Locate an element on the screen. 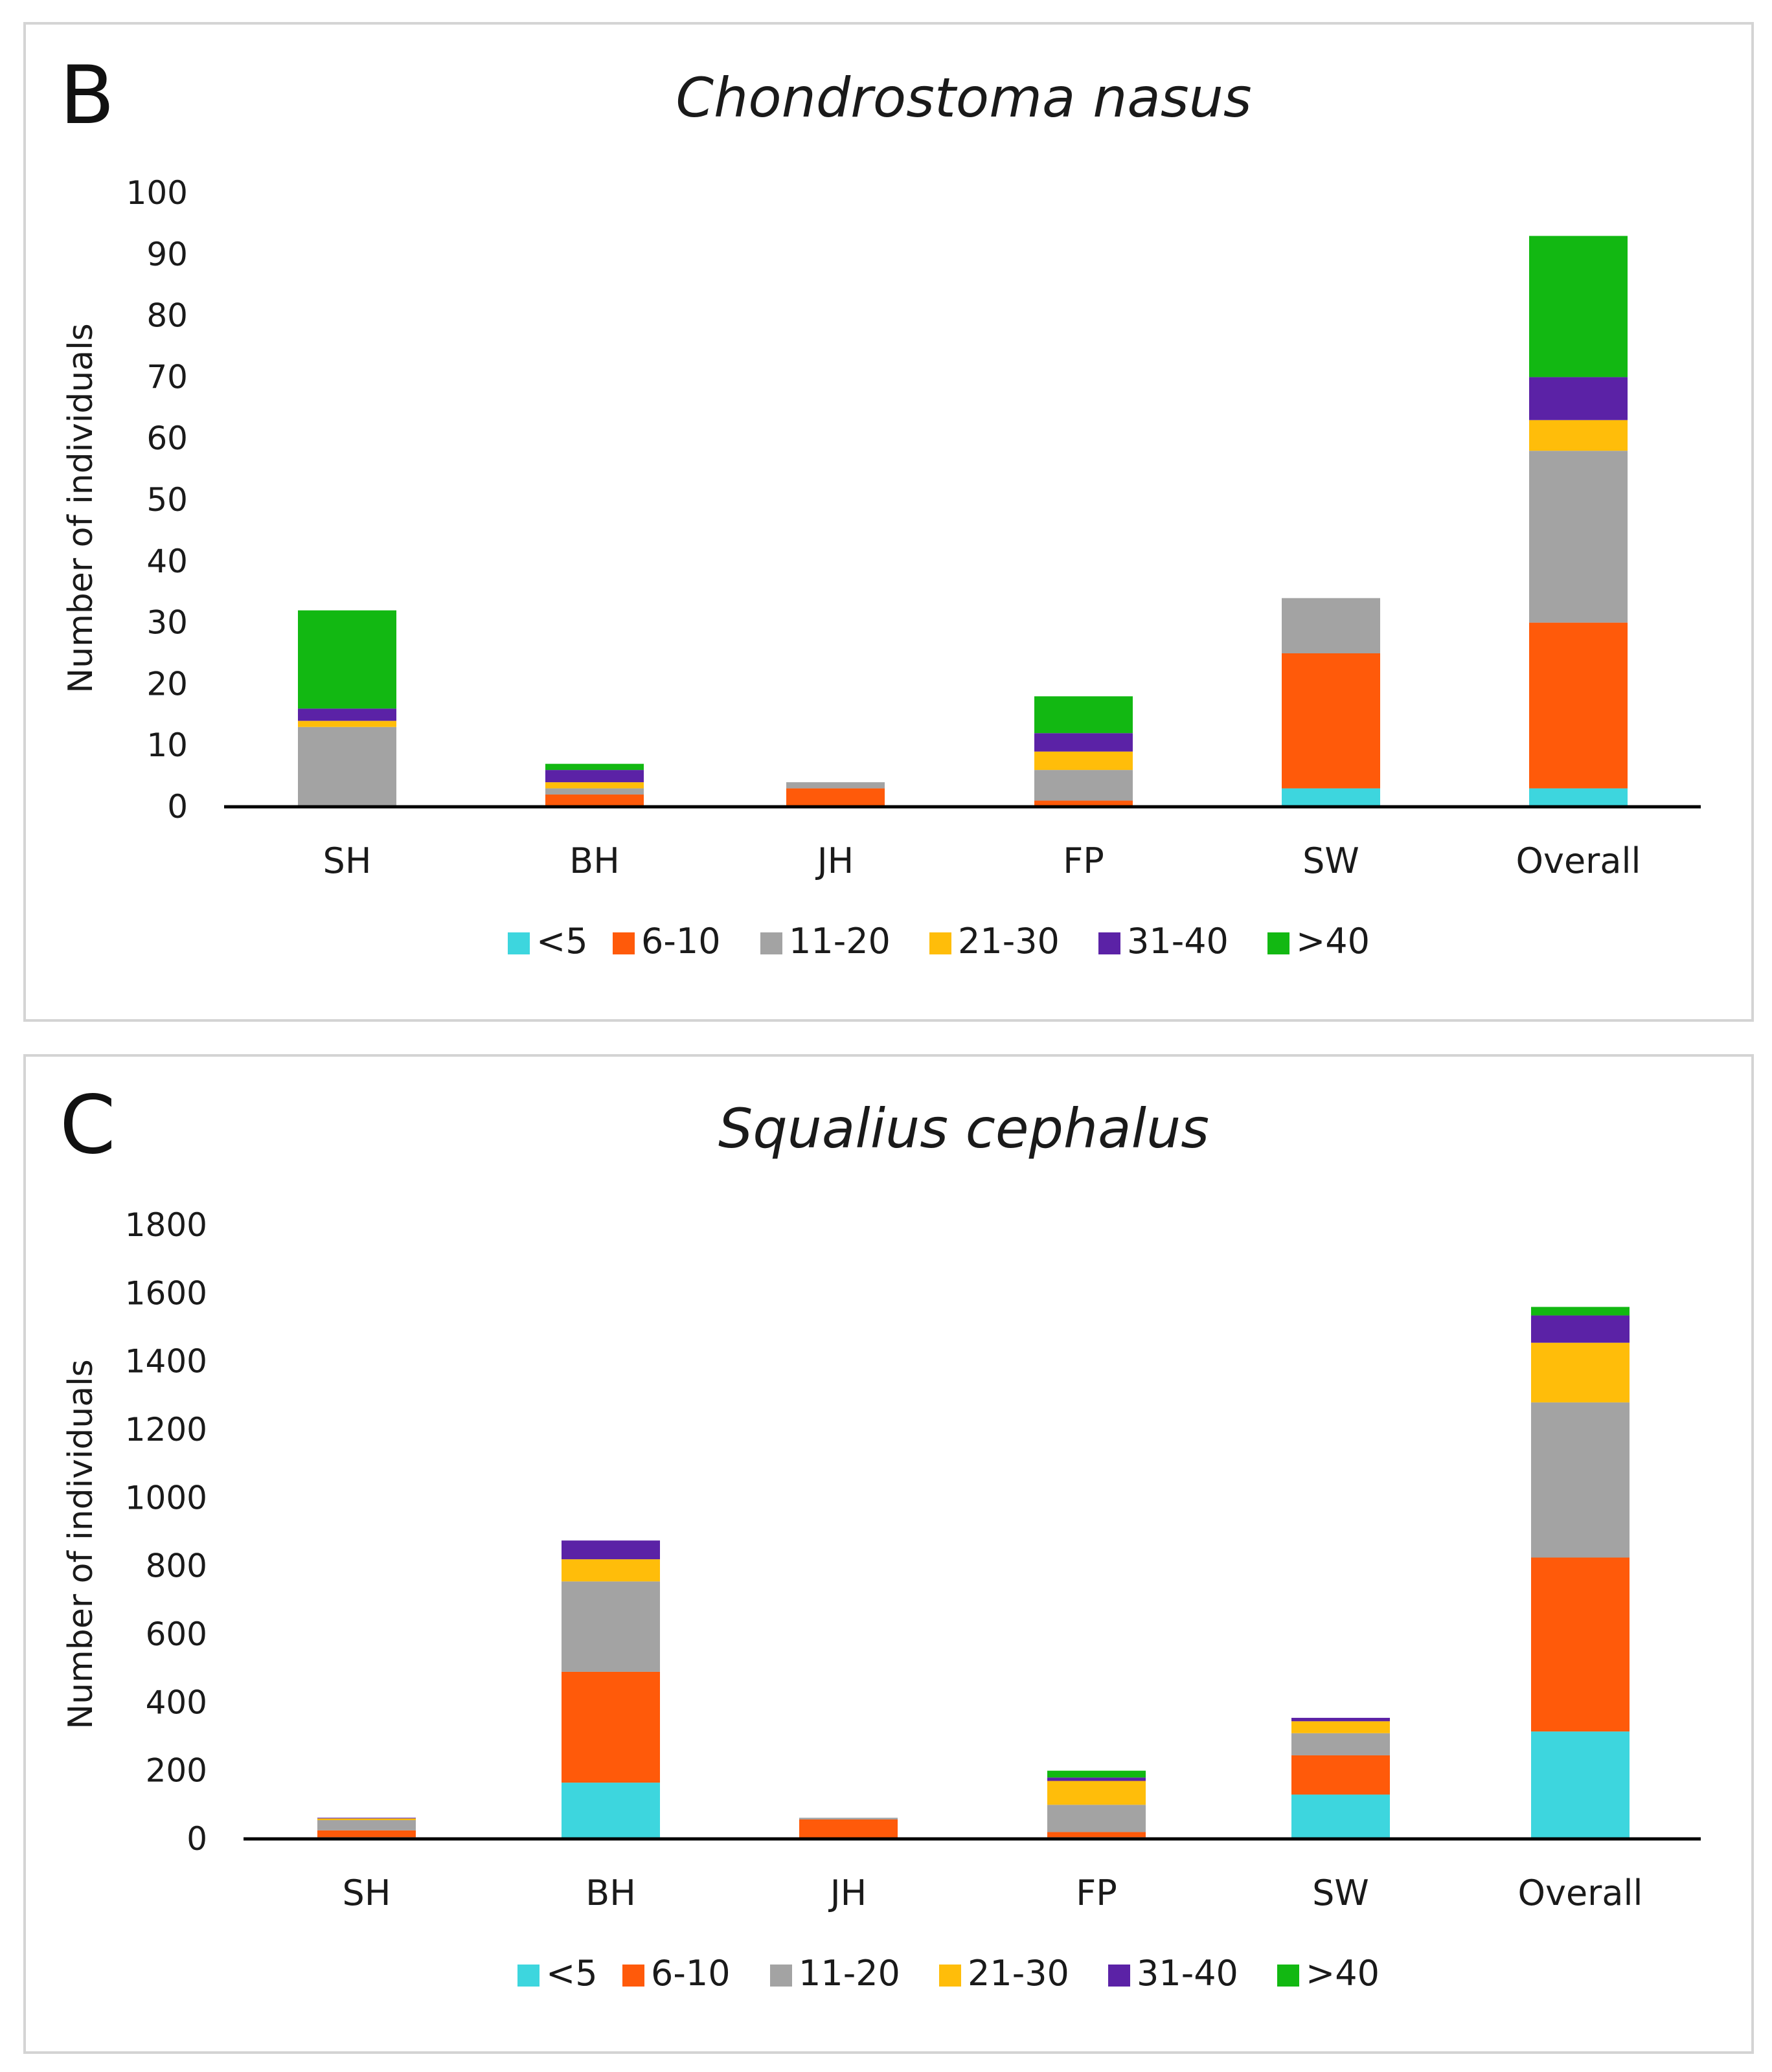 The width and height of the screenshot is (1772, 2072). x-category-label-c: FP is located at coordinates (1096, 1893).